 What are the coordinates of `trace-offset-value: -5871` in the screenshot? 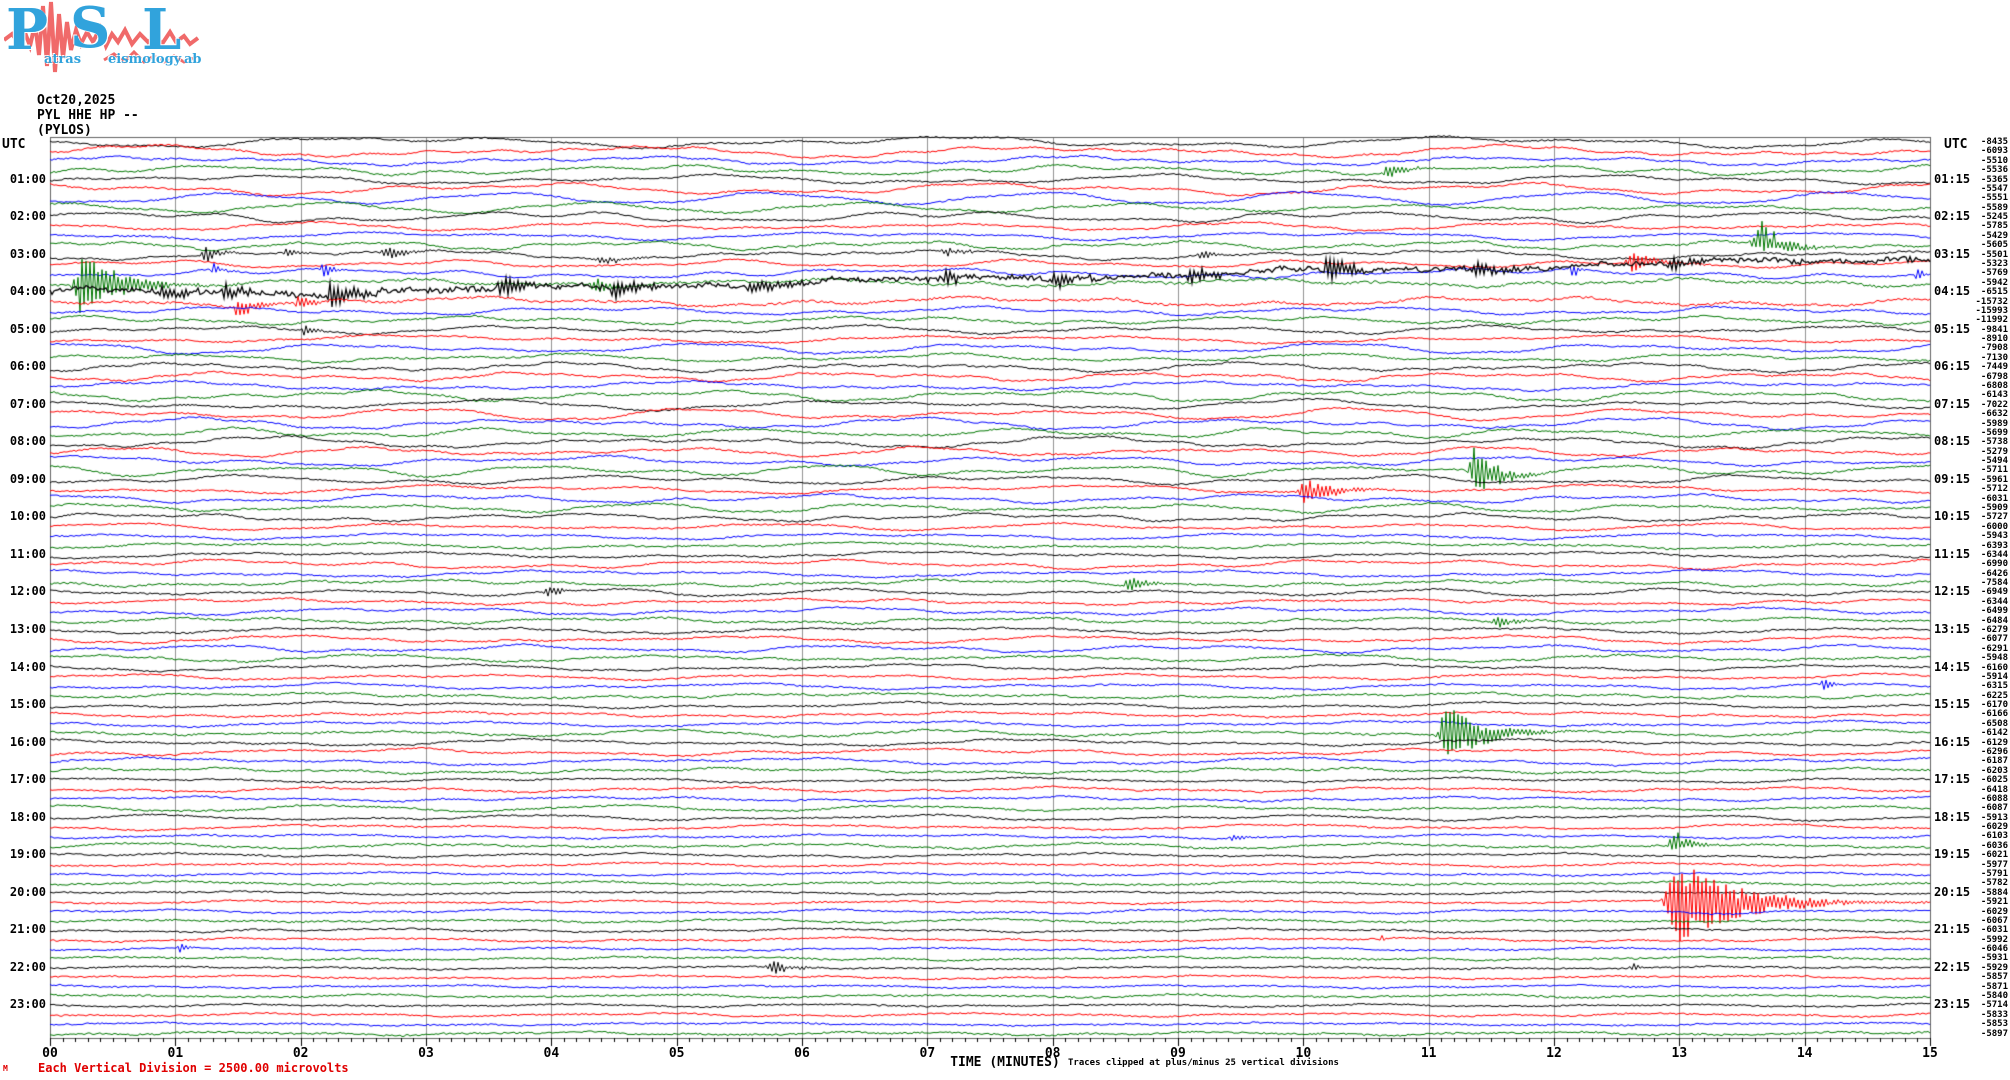 It's located at (1994, 986).